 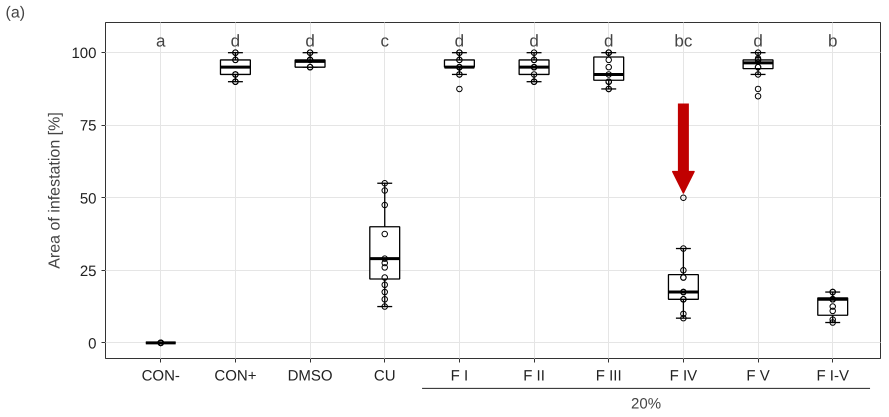 What do you see at coordinates (161, 40) in the screenshot?
I see `annotation: a` at bounding box center [161, 40].